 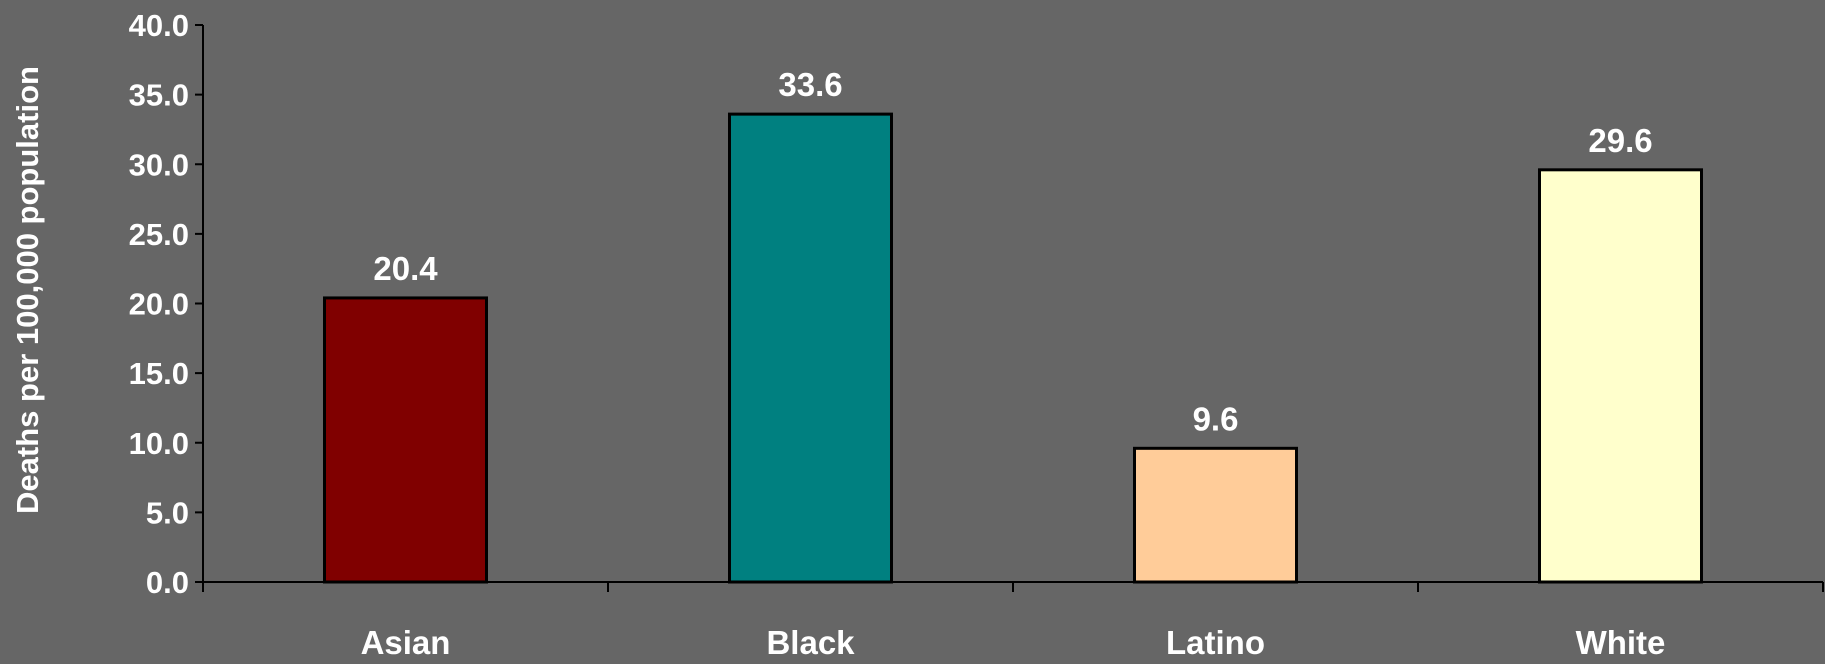 What do you see at coordinates (1621, 642) in the screenshot?
I see `x-tick-label: White` at bounding box center [1621, 642].